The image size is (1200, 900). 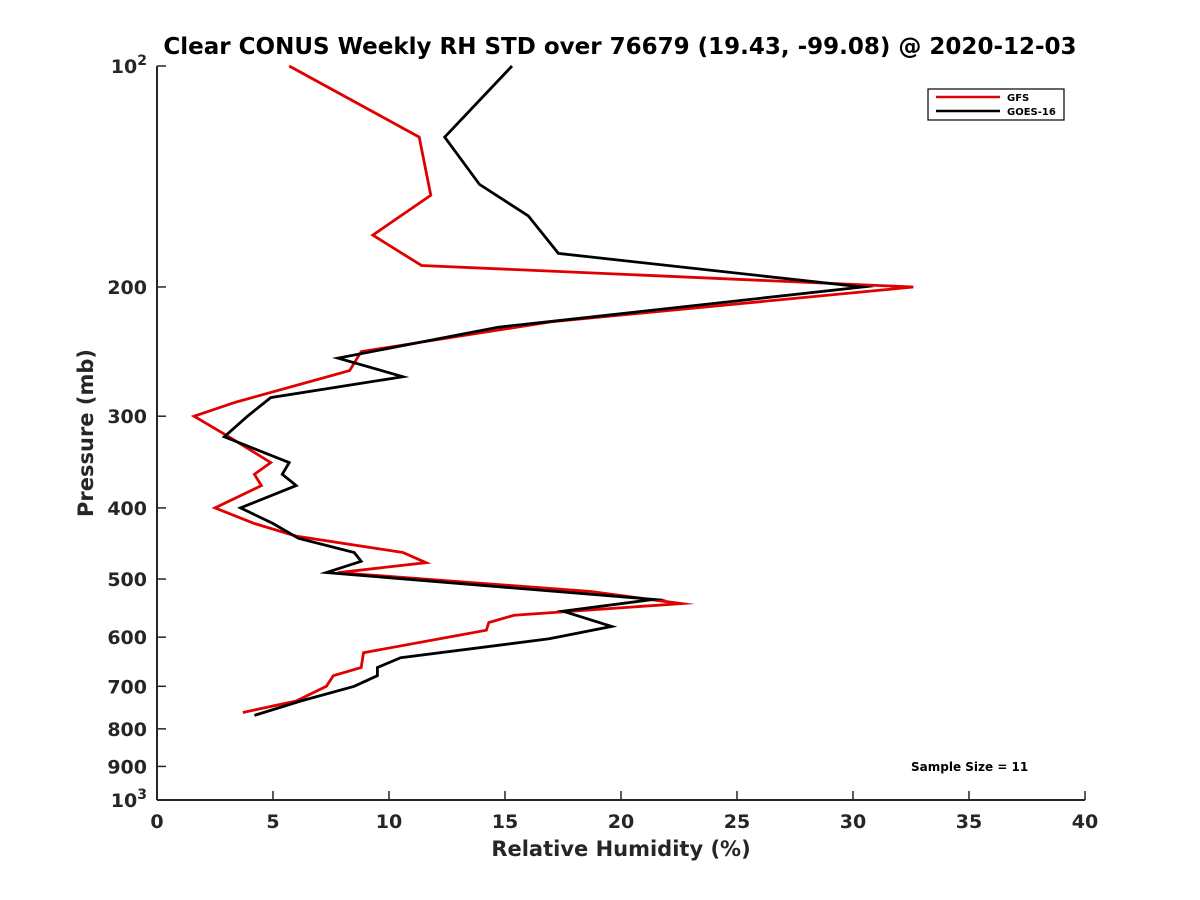 I want to click on x-tick-label: 35, so click(x=969, y=822).